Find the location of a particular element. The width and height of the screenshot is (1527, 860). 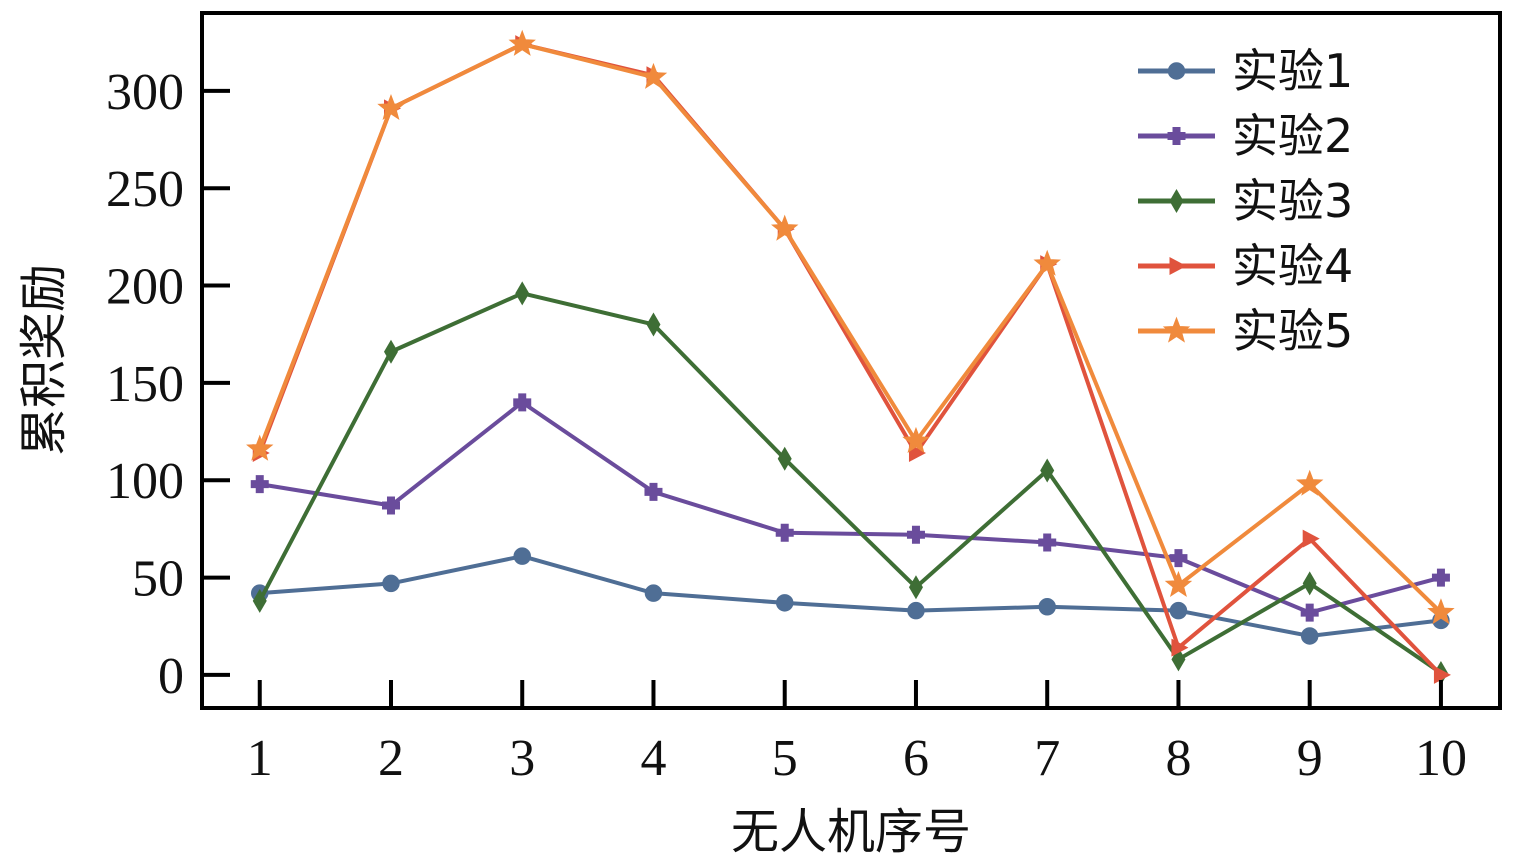

x-tick-label: 8 is located at coordinates (1178, 758).